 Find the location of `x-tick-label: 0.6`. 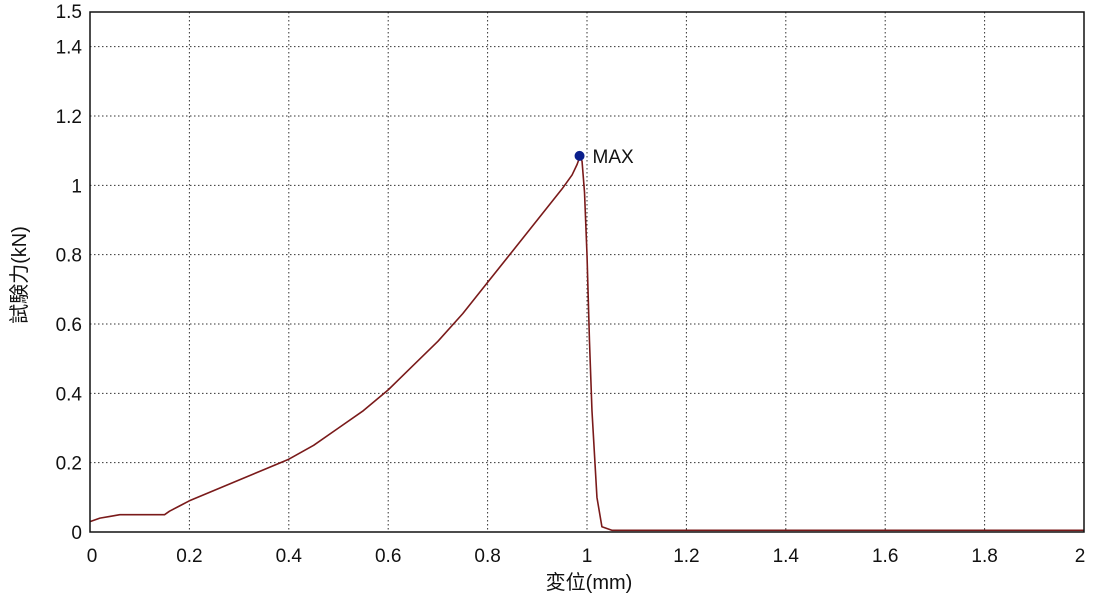

x-tick-label: 0.6 is located at coordinates (388, 556).